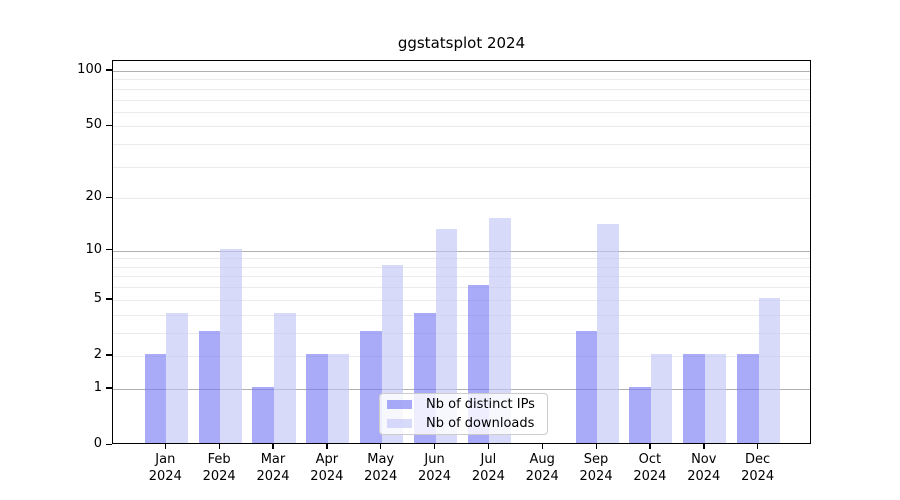  I want to click on x-tick-month: Sep, so click(596, 459).